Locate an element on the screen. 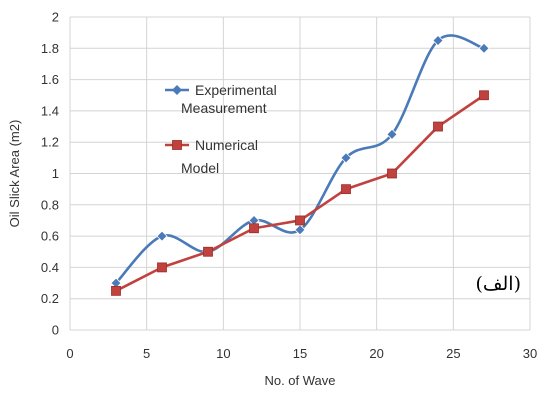 Image resolution: width=539 pixels, height=397 pixels. y-tick-label: 1 is located at coordinates (55, 173).